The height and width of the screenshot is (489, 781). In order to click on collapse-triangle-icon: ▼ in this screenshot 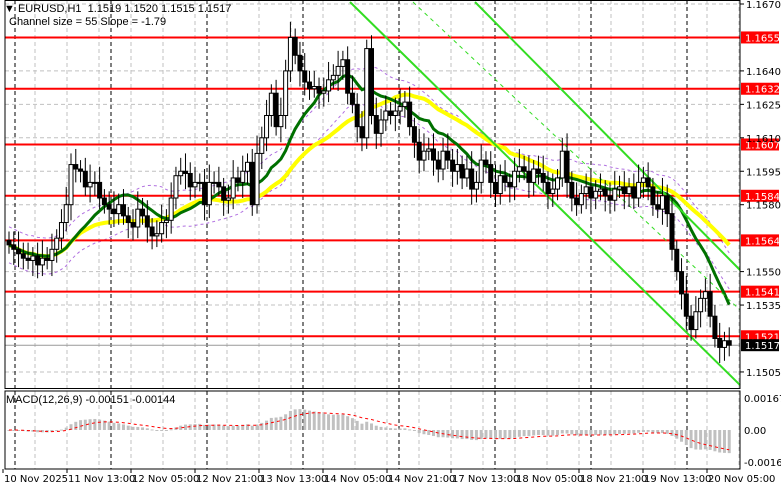, I will do `click(11, 9)`.